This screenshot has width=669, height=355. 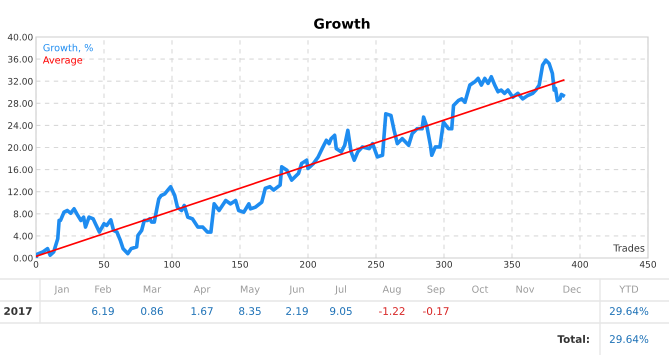 What do you see at coordinates (341, 311) in the screenshot?
I see `text: 9.05` at bounding box center [341, 311].